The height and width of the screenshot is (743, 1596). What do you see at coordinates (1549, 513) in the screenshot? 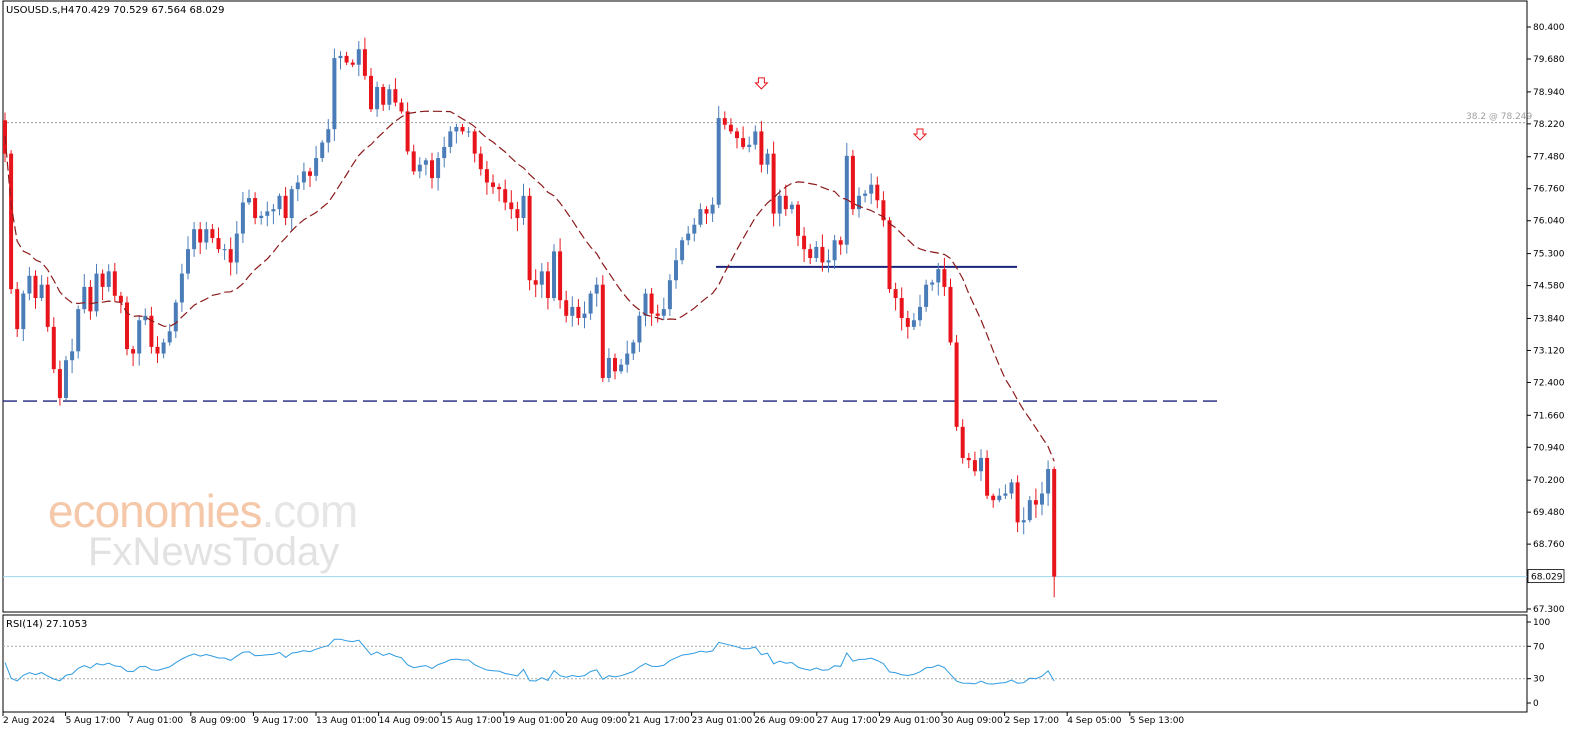
I see `price-tick-label: 69.480` at bounding box center [1549, 513].